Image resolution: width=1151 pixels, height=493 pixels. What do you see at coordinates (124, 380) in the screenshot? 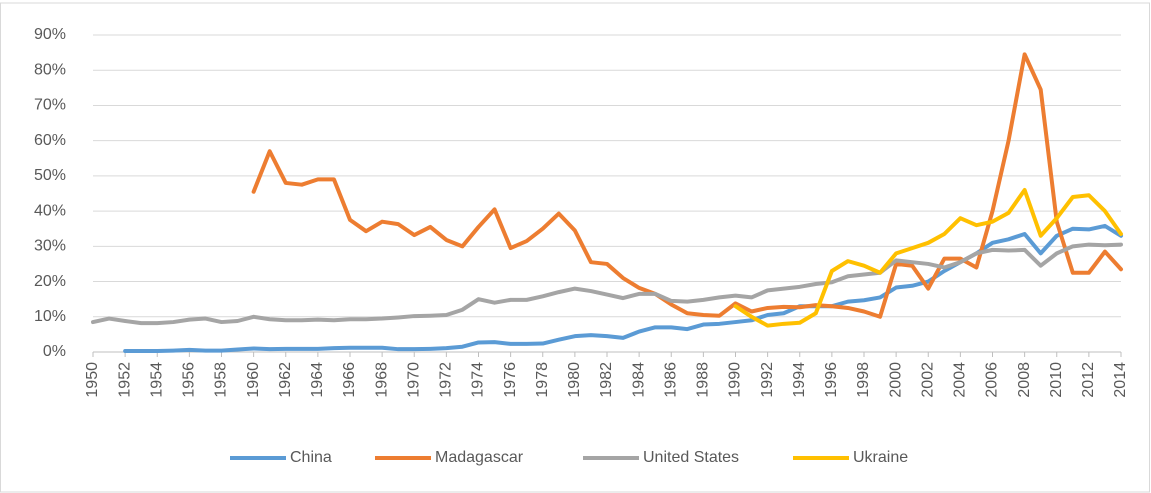
I see `x-tick-label: 1952` at bounding box center [124, 380].